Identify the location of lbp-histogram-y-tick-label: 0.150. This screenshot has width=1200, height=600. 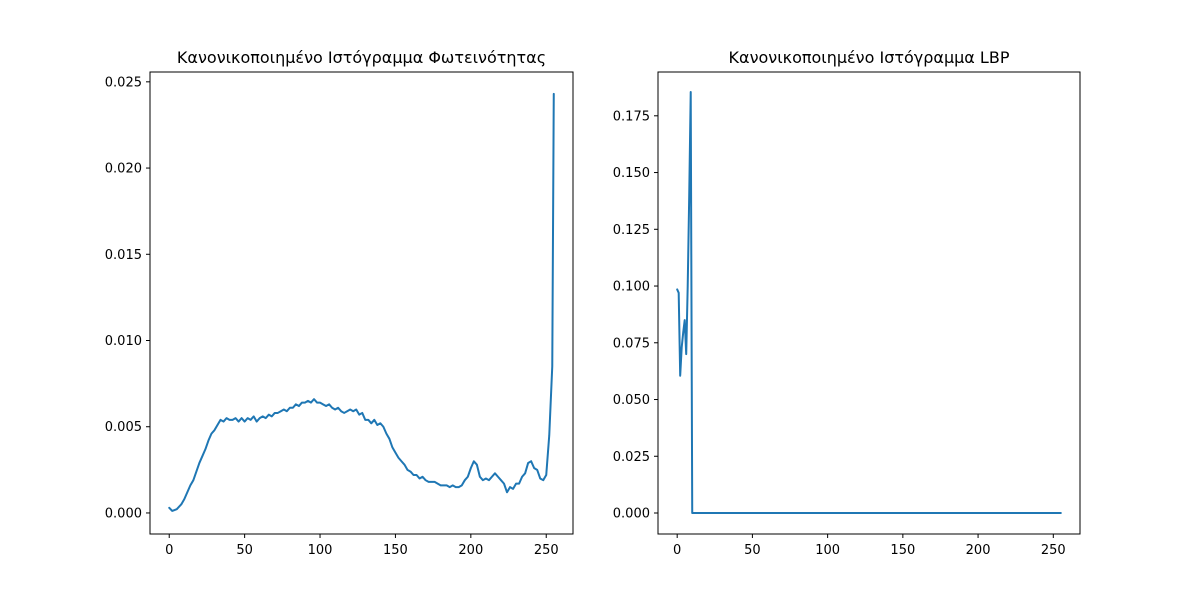
(631, 173).